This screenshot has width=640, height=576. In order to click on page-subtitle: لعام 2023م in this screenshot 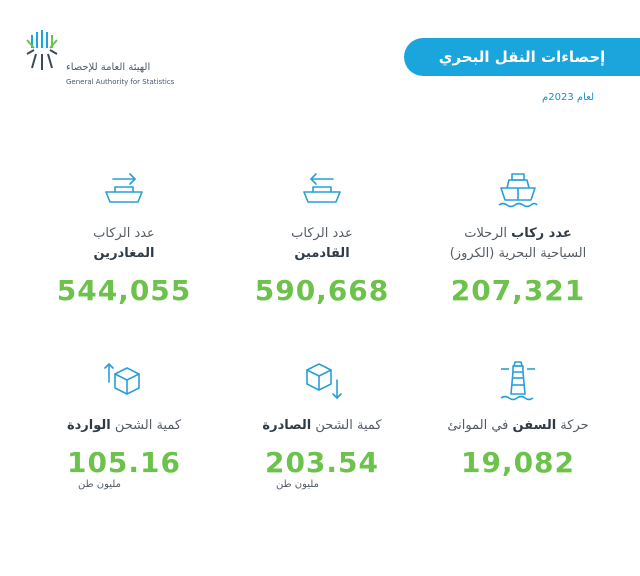, I will do `click(568, 97)`.